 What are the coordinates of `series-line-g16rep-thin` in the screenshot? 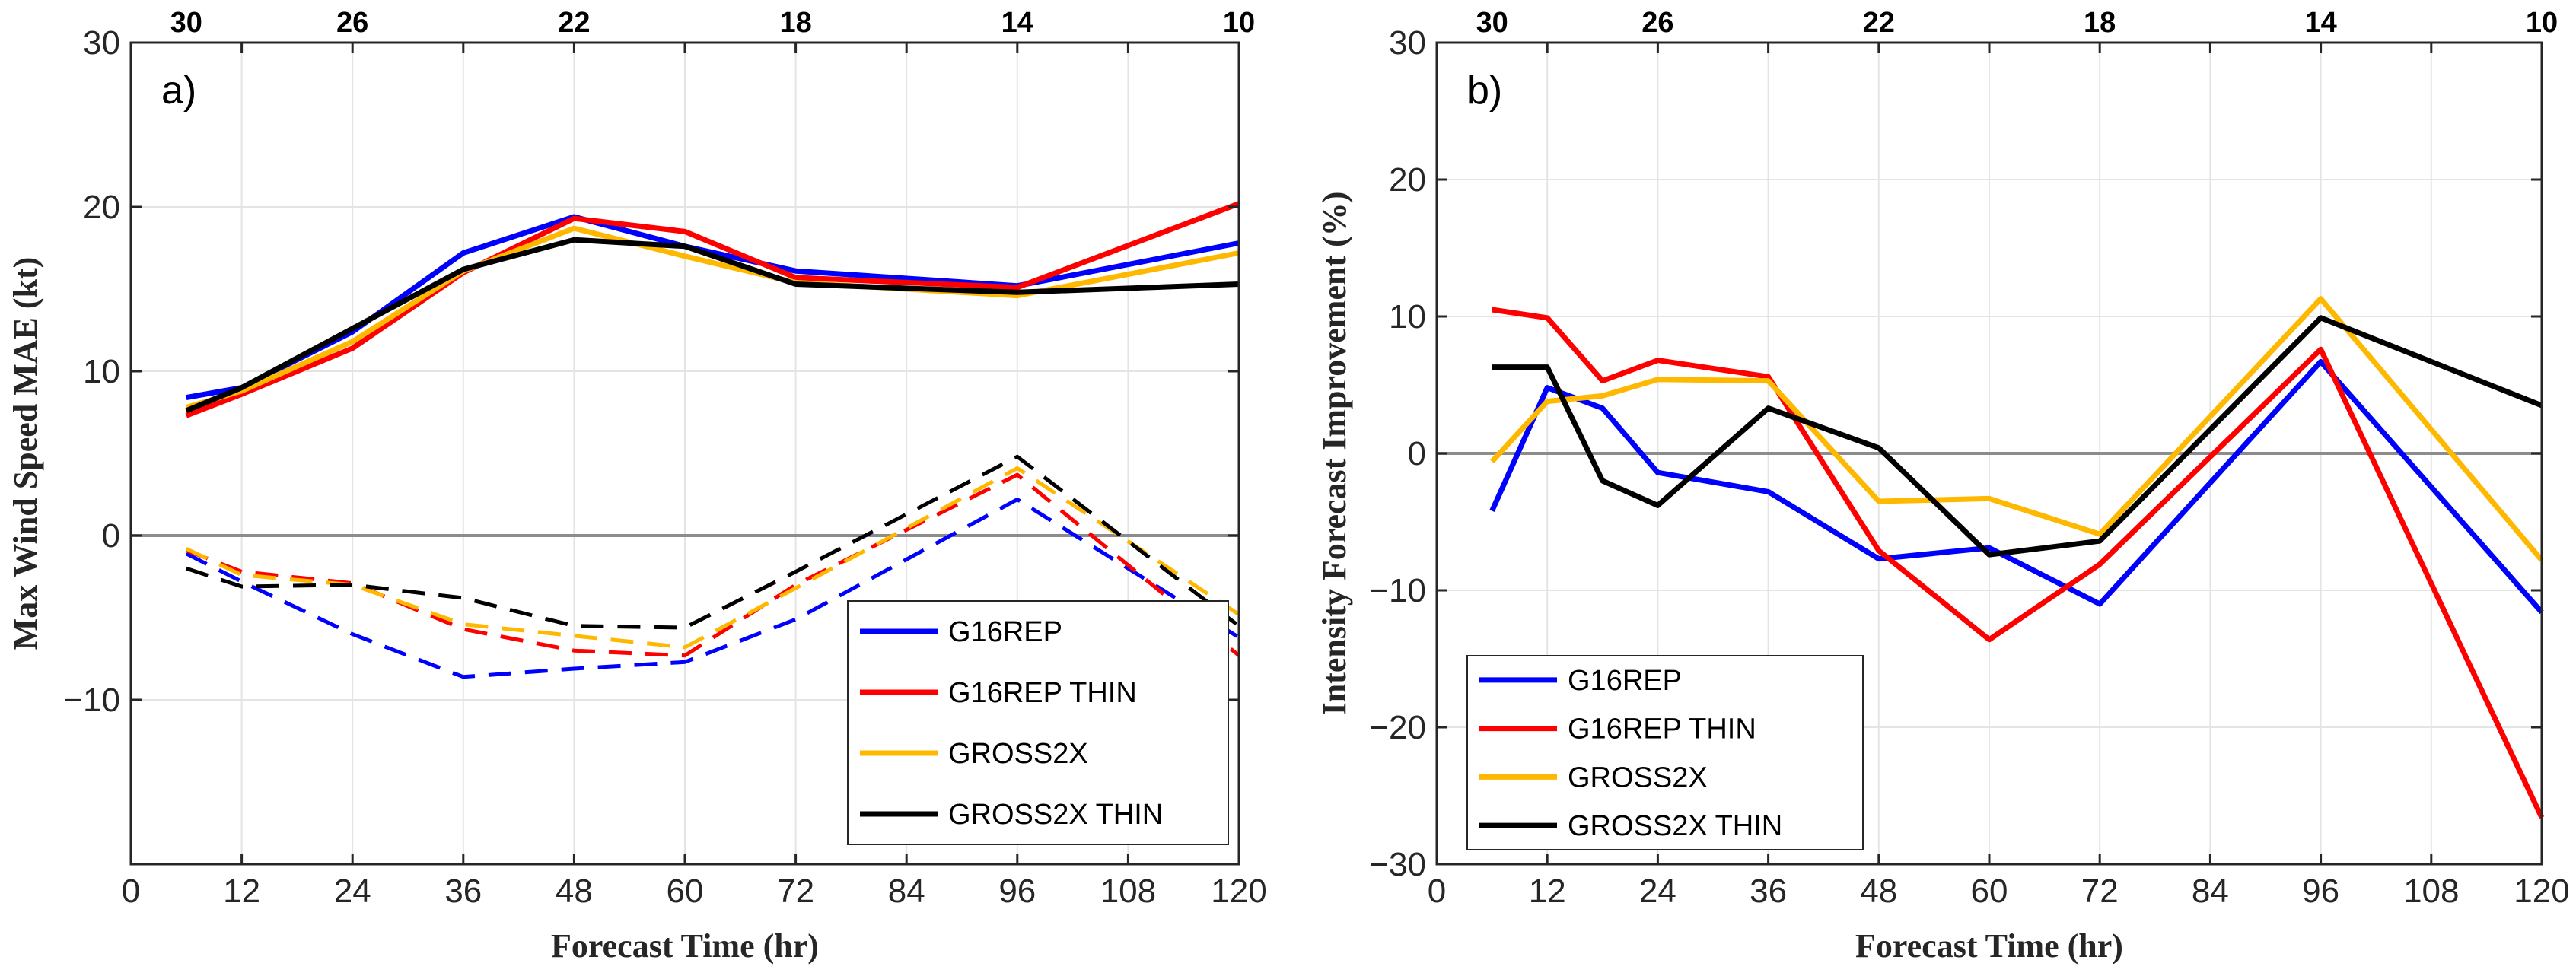 It's located at (712, 309).